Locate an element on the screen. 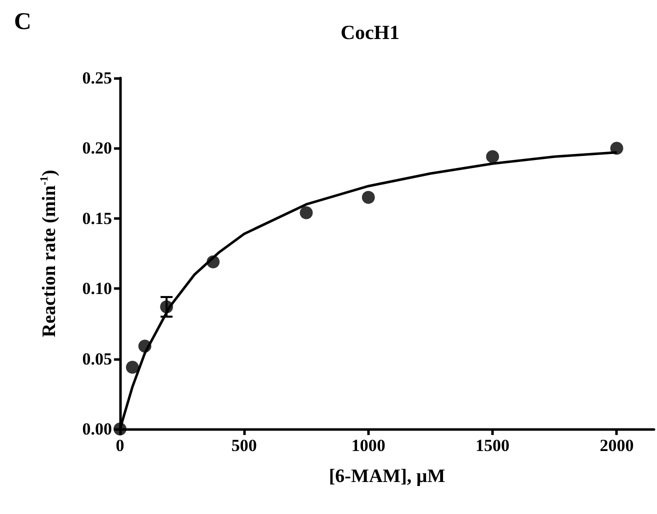  text: C is located at coordinates (23, 22).